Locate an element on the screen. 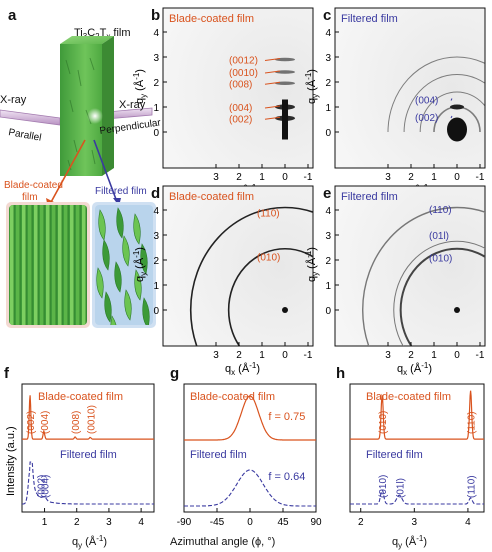 Image resolution: width=492 pixels, height=552 pixels. panel-label-b: b is located at coordinates (155, 15).